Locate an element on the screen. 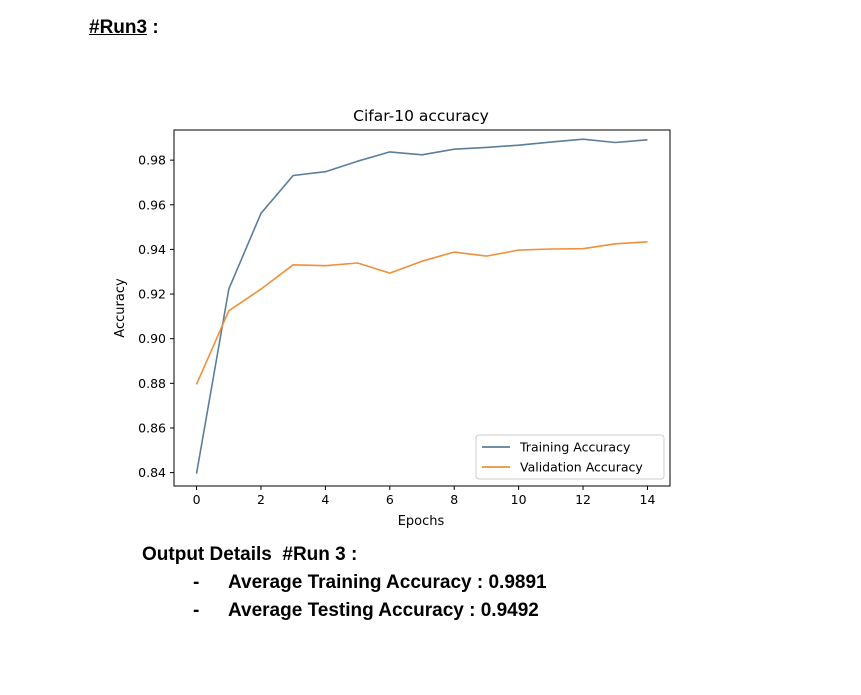 The image size is (861, 695). y-axis-label: Accuracy is located at coordinates (120, 308).